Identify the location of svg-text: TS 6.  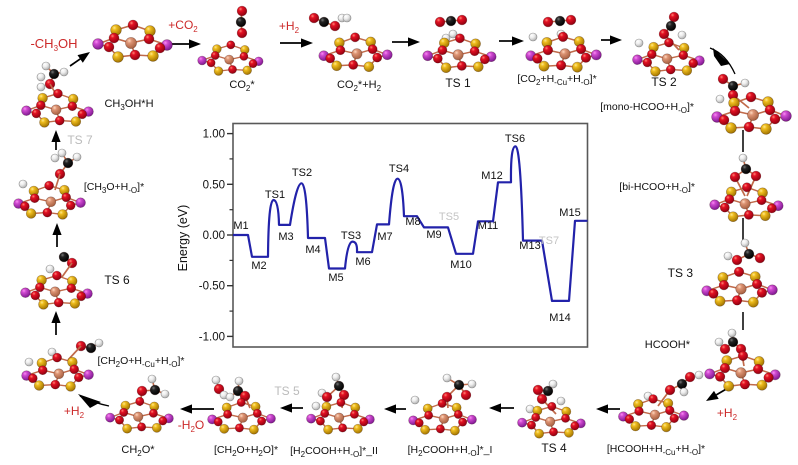
(117, 280).